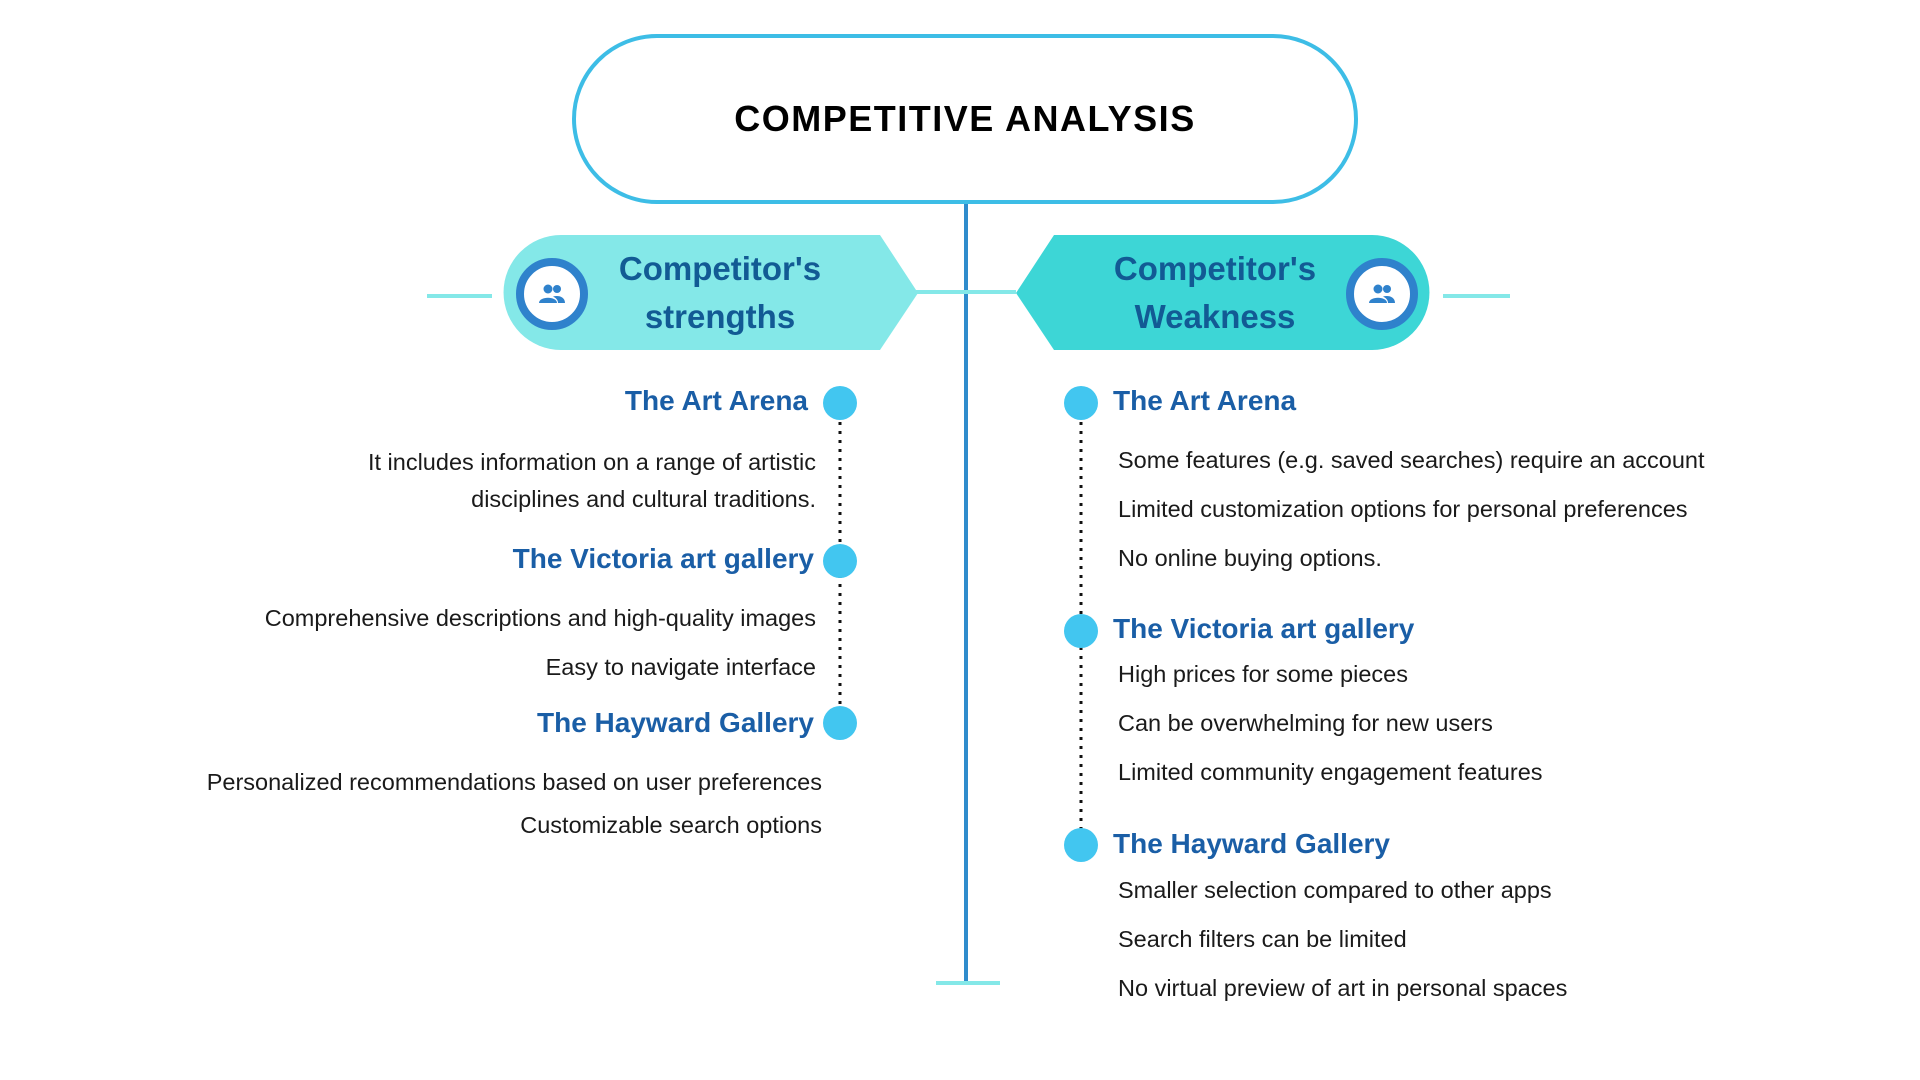  What do you see at coordinates (1252, 843) in the screenshot?
I see `weakness-heading-hayward: The Hayward Gallery` at bounding box center [1252, 843].